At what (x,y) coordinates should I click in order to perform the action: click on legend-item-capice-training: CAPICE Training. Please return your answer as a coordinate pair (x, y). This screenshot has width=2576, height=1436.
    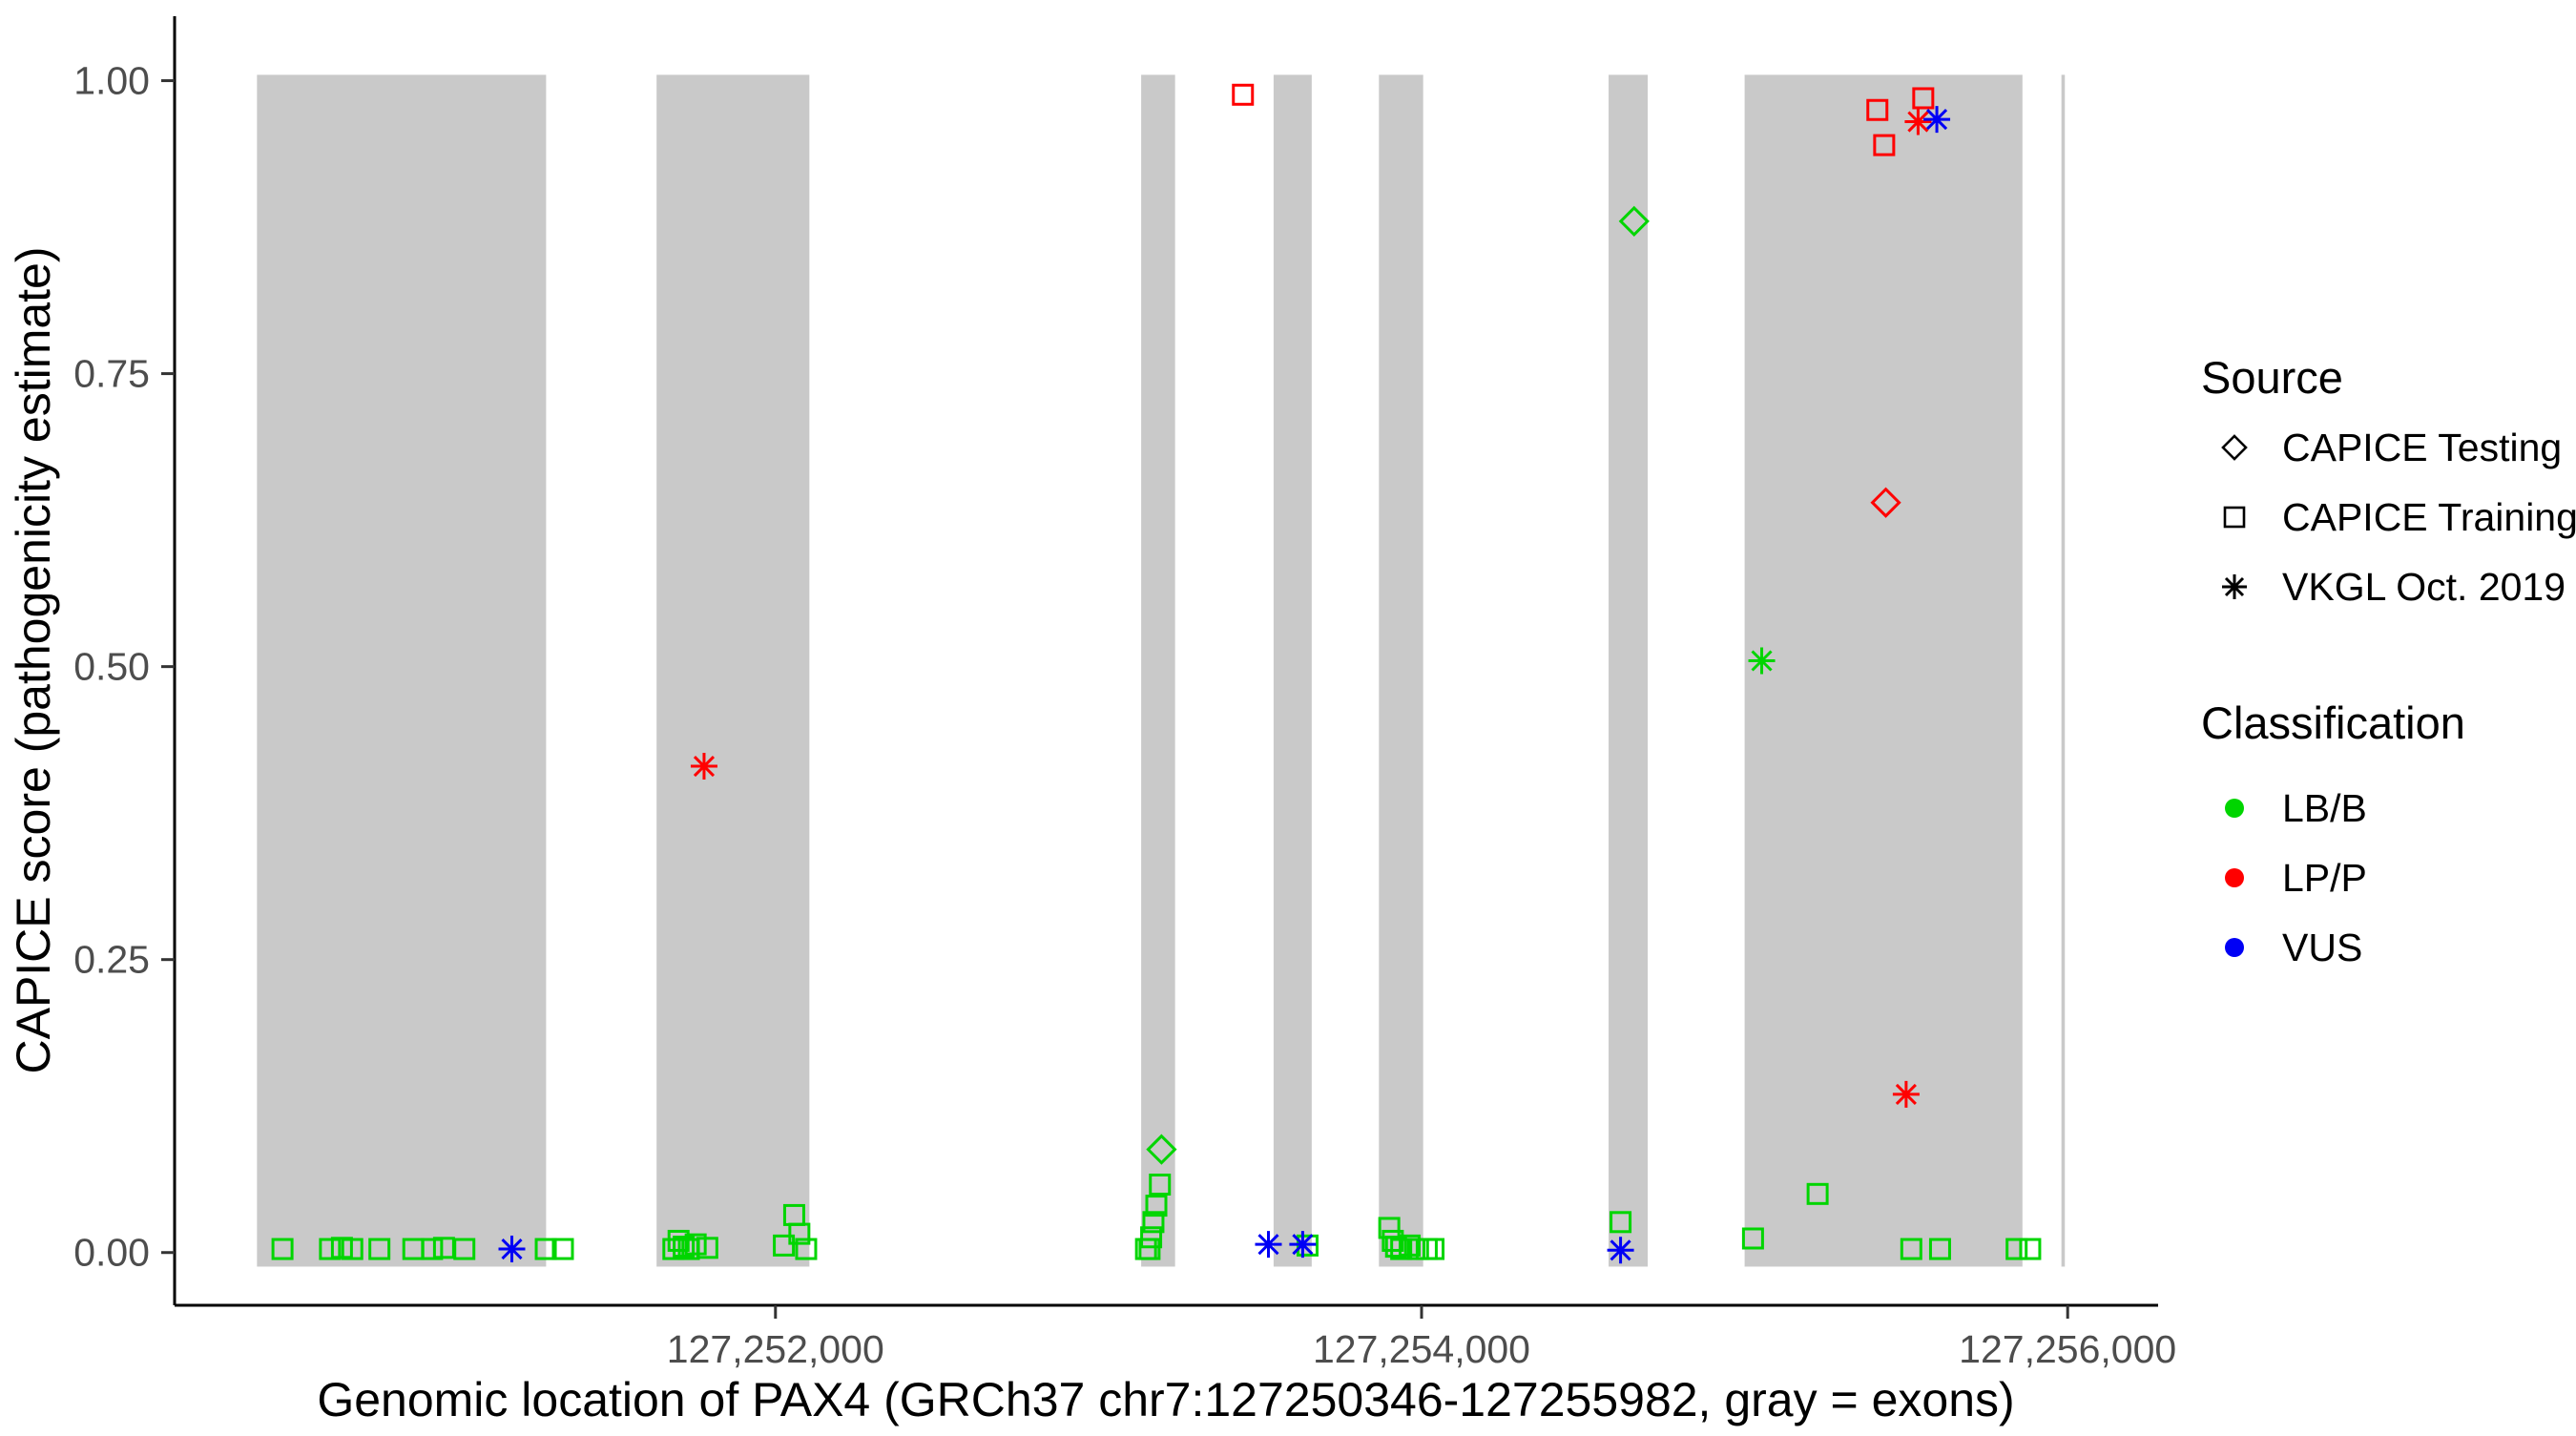
    Looking at the image, I should click on (2429, 517).